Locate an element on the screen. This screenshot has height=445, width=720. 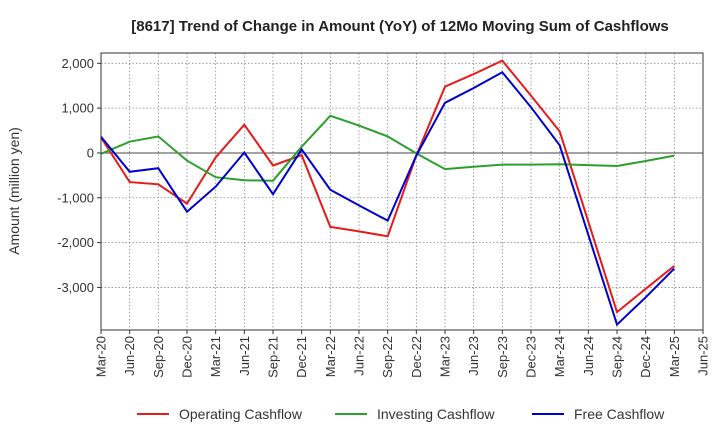
y-axis-label: Amount (million yen) is located at coordinates (14, 191).